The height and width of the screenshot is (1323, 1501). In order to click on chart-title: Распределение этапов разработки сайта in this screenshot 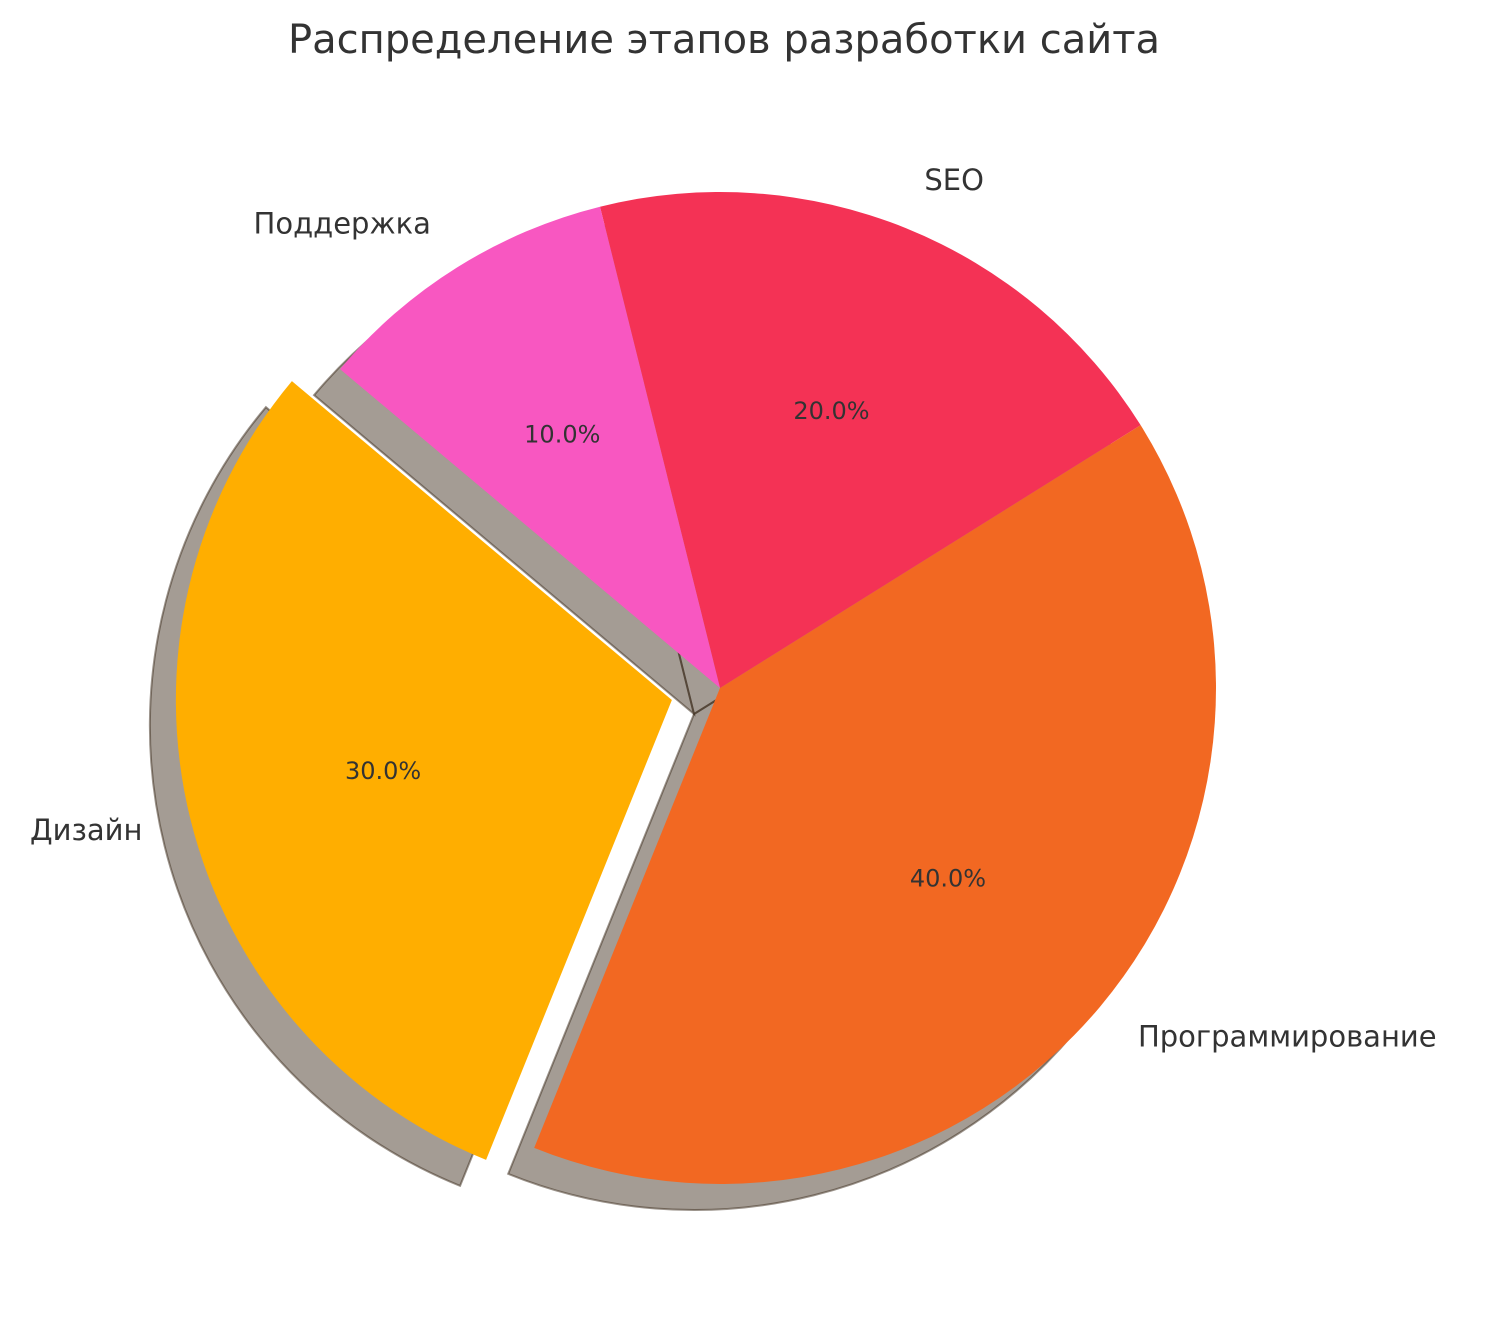, I will do `click(724, 40)`.